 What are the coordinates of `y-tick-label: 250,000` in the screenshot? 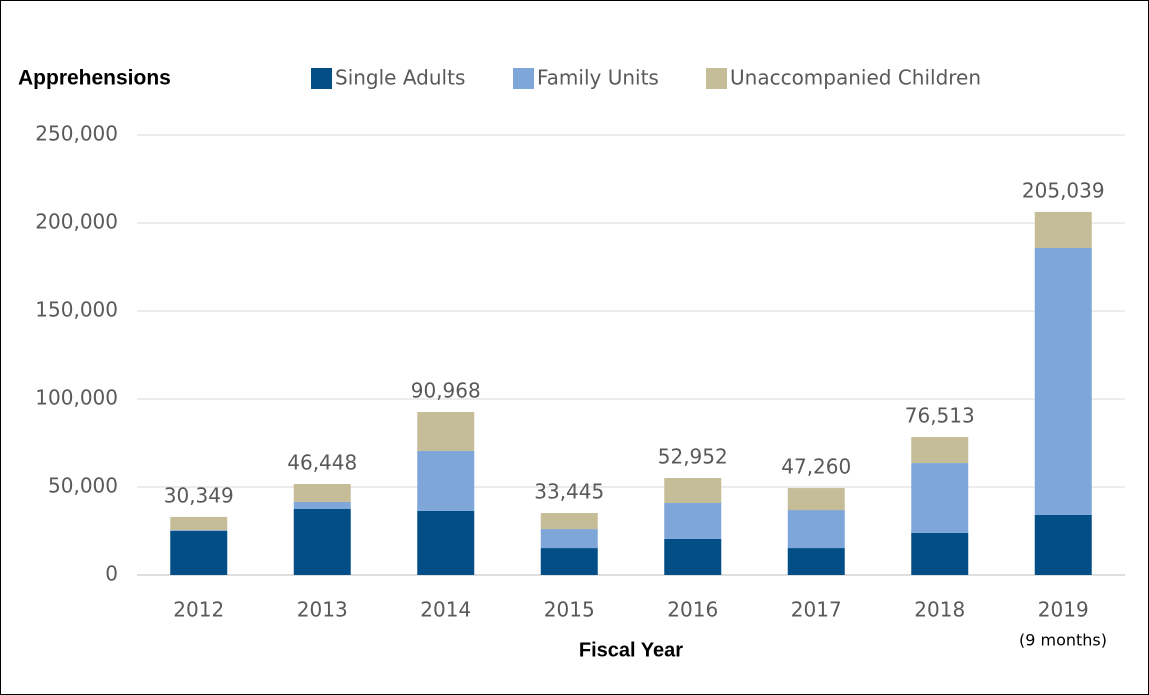 It's located at (76, 134).